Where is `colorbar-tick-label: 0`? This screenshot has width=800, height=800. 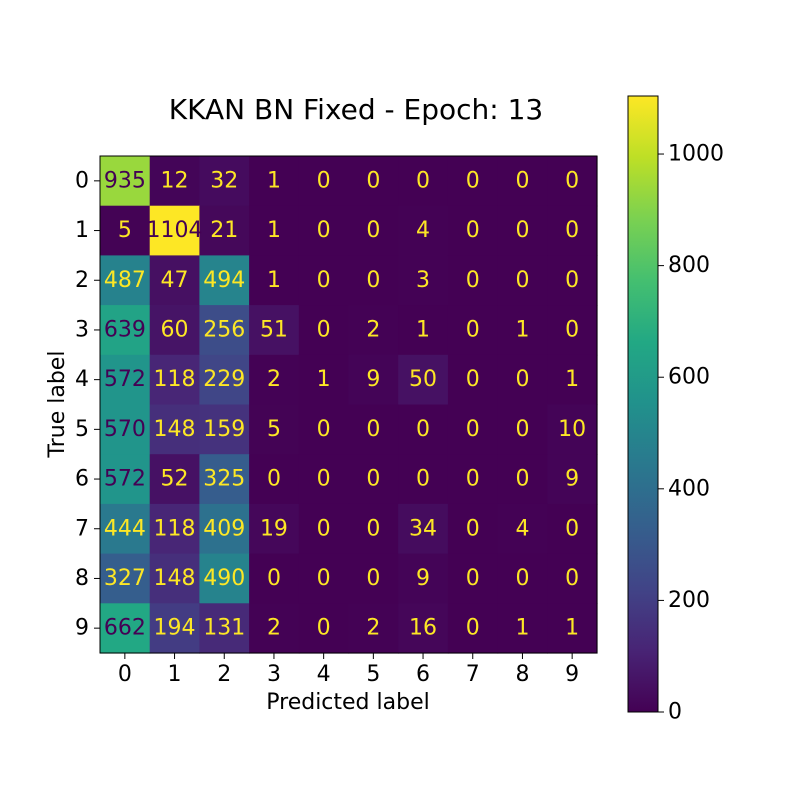
colorbar-tick-label: 0 is located at coordinates (675, 712).